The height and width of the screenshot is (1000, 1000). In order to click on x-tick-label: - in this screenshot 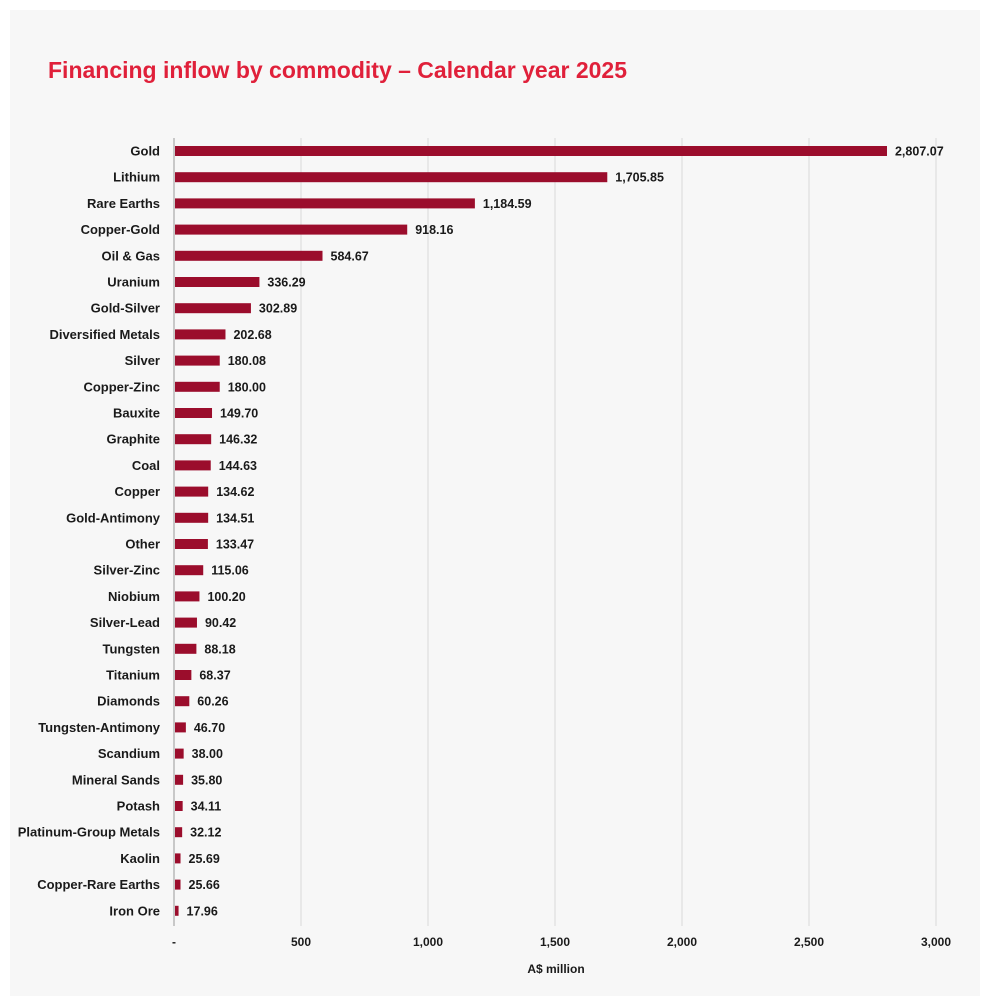, I will do `click(174, 942)`.